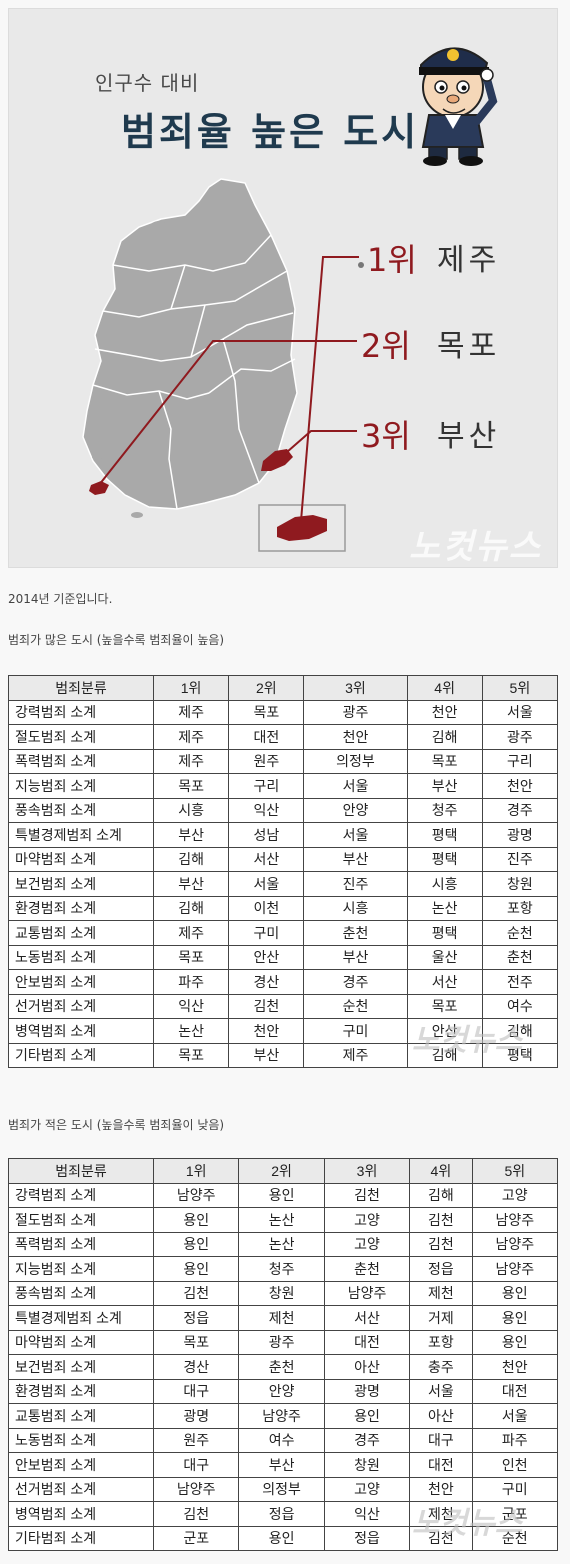  What do you see at coordinates (266, 908) in the screenshot?
I see `city-cell: 이천` at bounding box center [266, 908].